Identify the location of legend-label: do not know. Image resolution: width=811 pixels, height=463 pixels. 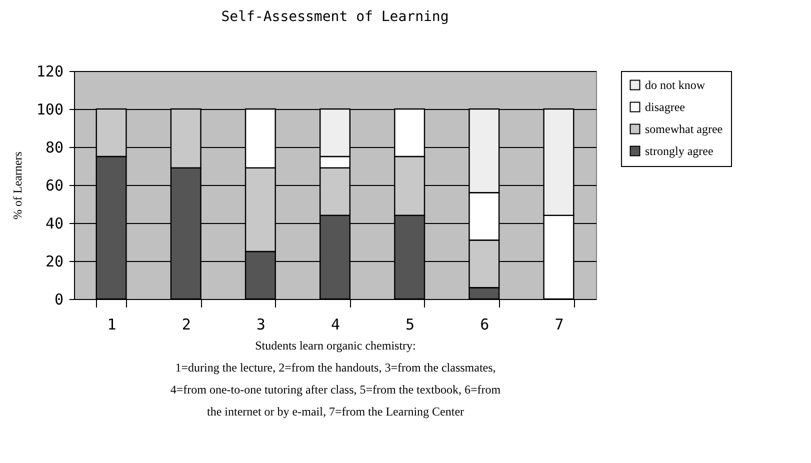
(675, 85).